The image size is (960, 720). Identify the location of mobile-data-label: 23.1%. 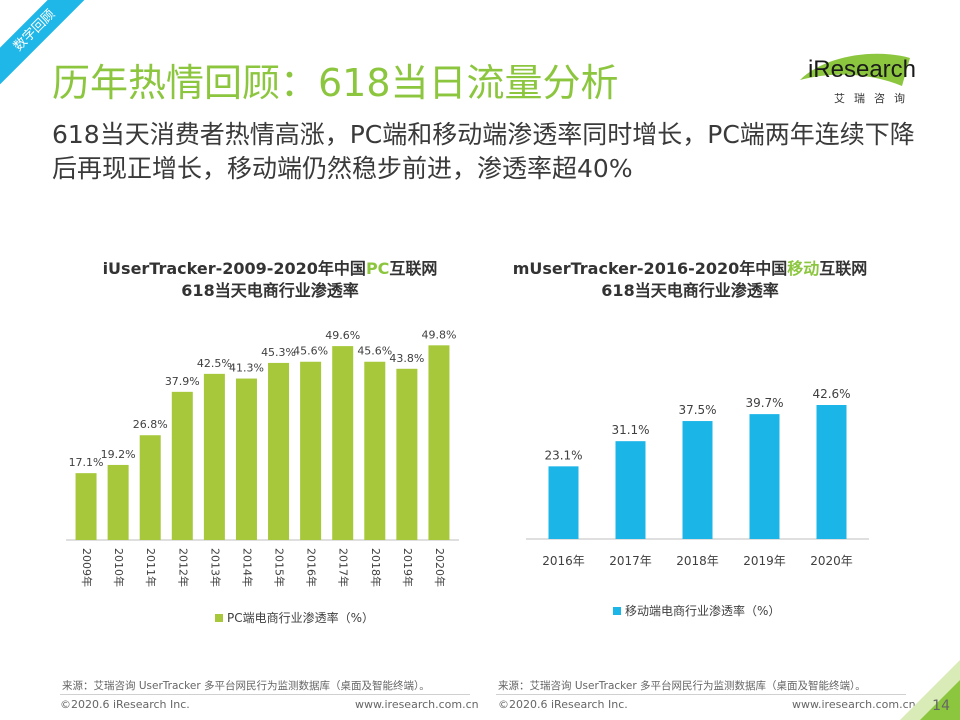
(563, 455).